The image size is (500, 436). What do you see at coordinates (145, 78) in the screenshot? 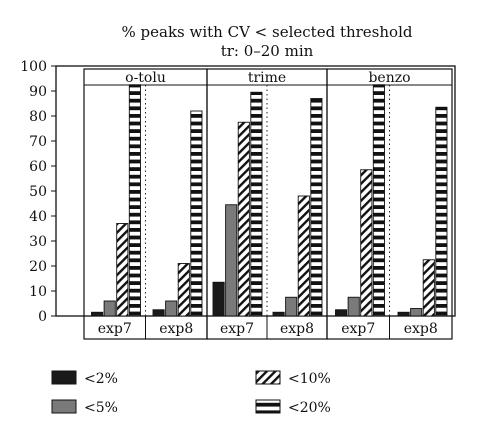
I see `group-label-o-tolu: o-tolu` at bounding box center [145, 78].